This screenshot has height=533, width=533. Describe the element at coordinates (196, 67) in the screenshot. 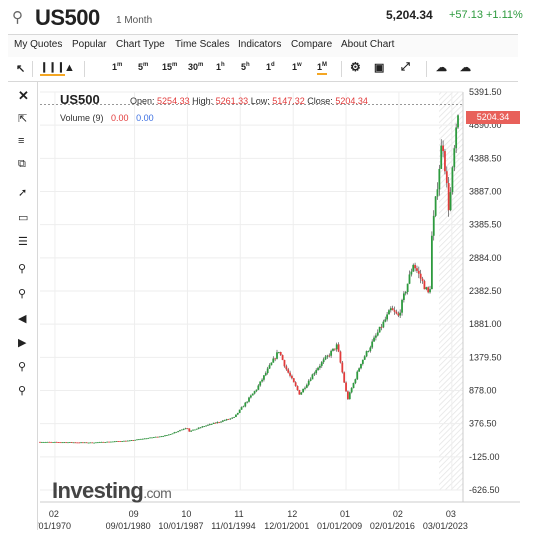

I see `interval-30m-button: 30m` at that location.